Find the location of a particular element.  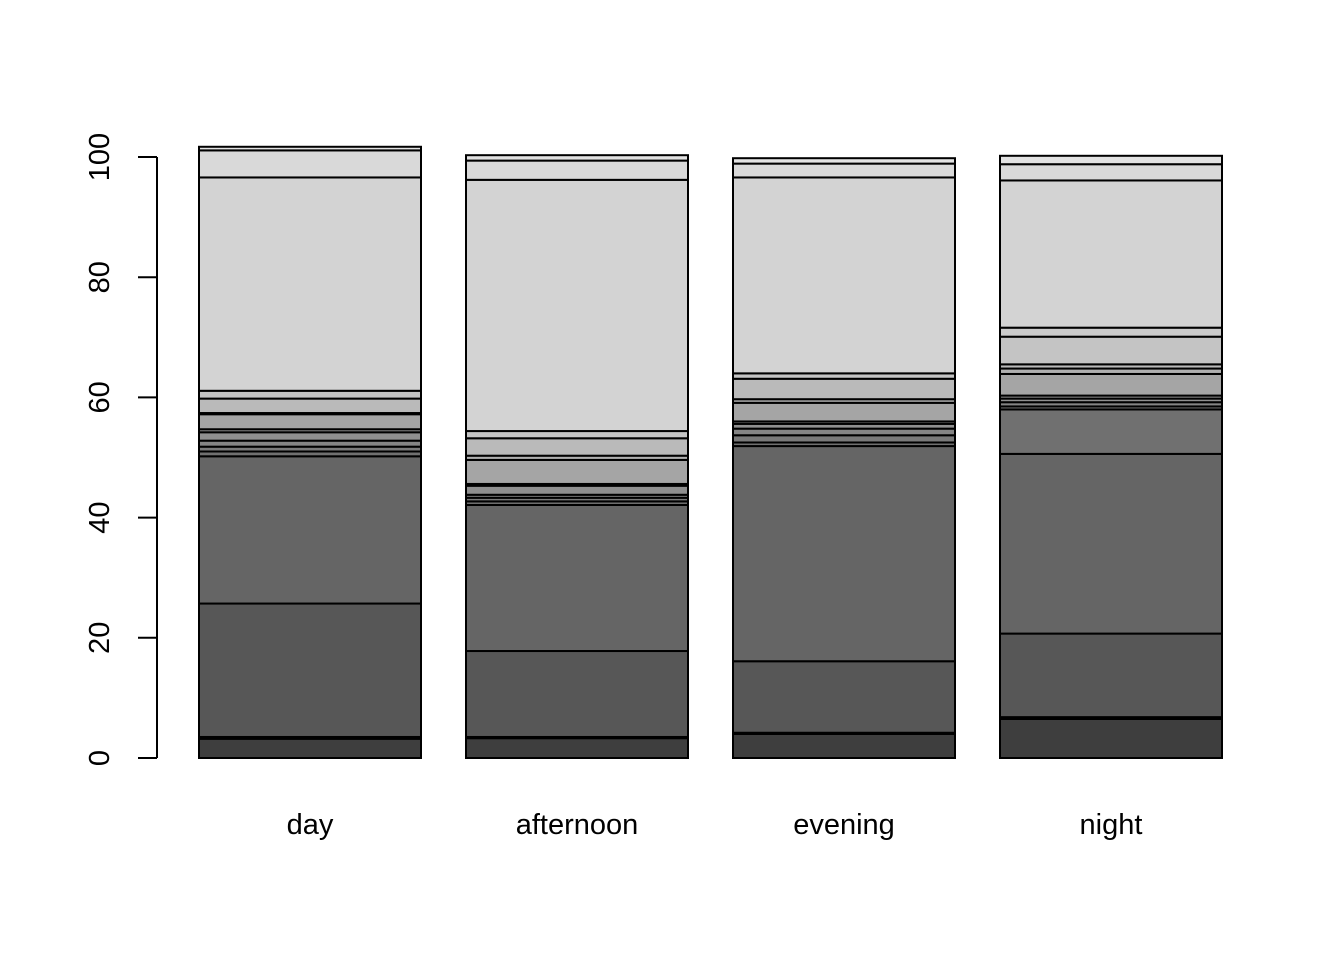

y-tick-label: 40 is located at coordinates (100, 517).